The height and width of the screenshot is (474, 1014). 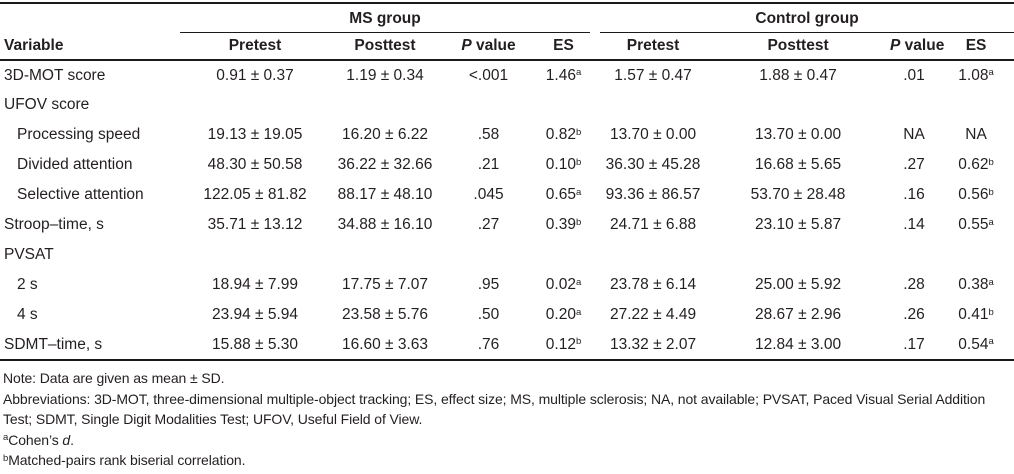 I want to click on cell-value: 34.88 ± 16.10, so click(x=385, y=224).